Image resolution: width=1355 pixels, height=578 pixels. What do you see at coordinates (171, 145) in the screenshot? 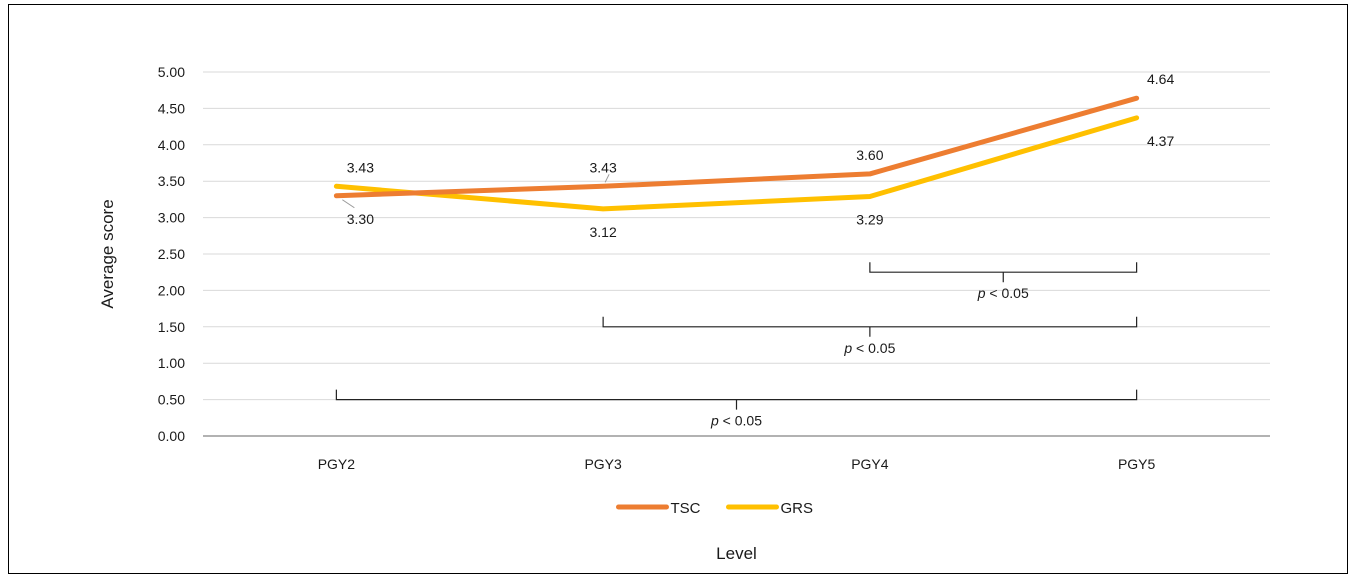
I see `y-tick-label: 4.00` at bounding box center [171, 145].